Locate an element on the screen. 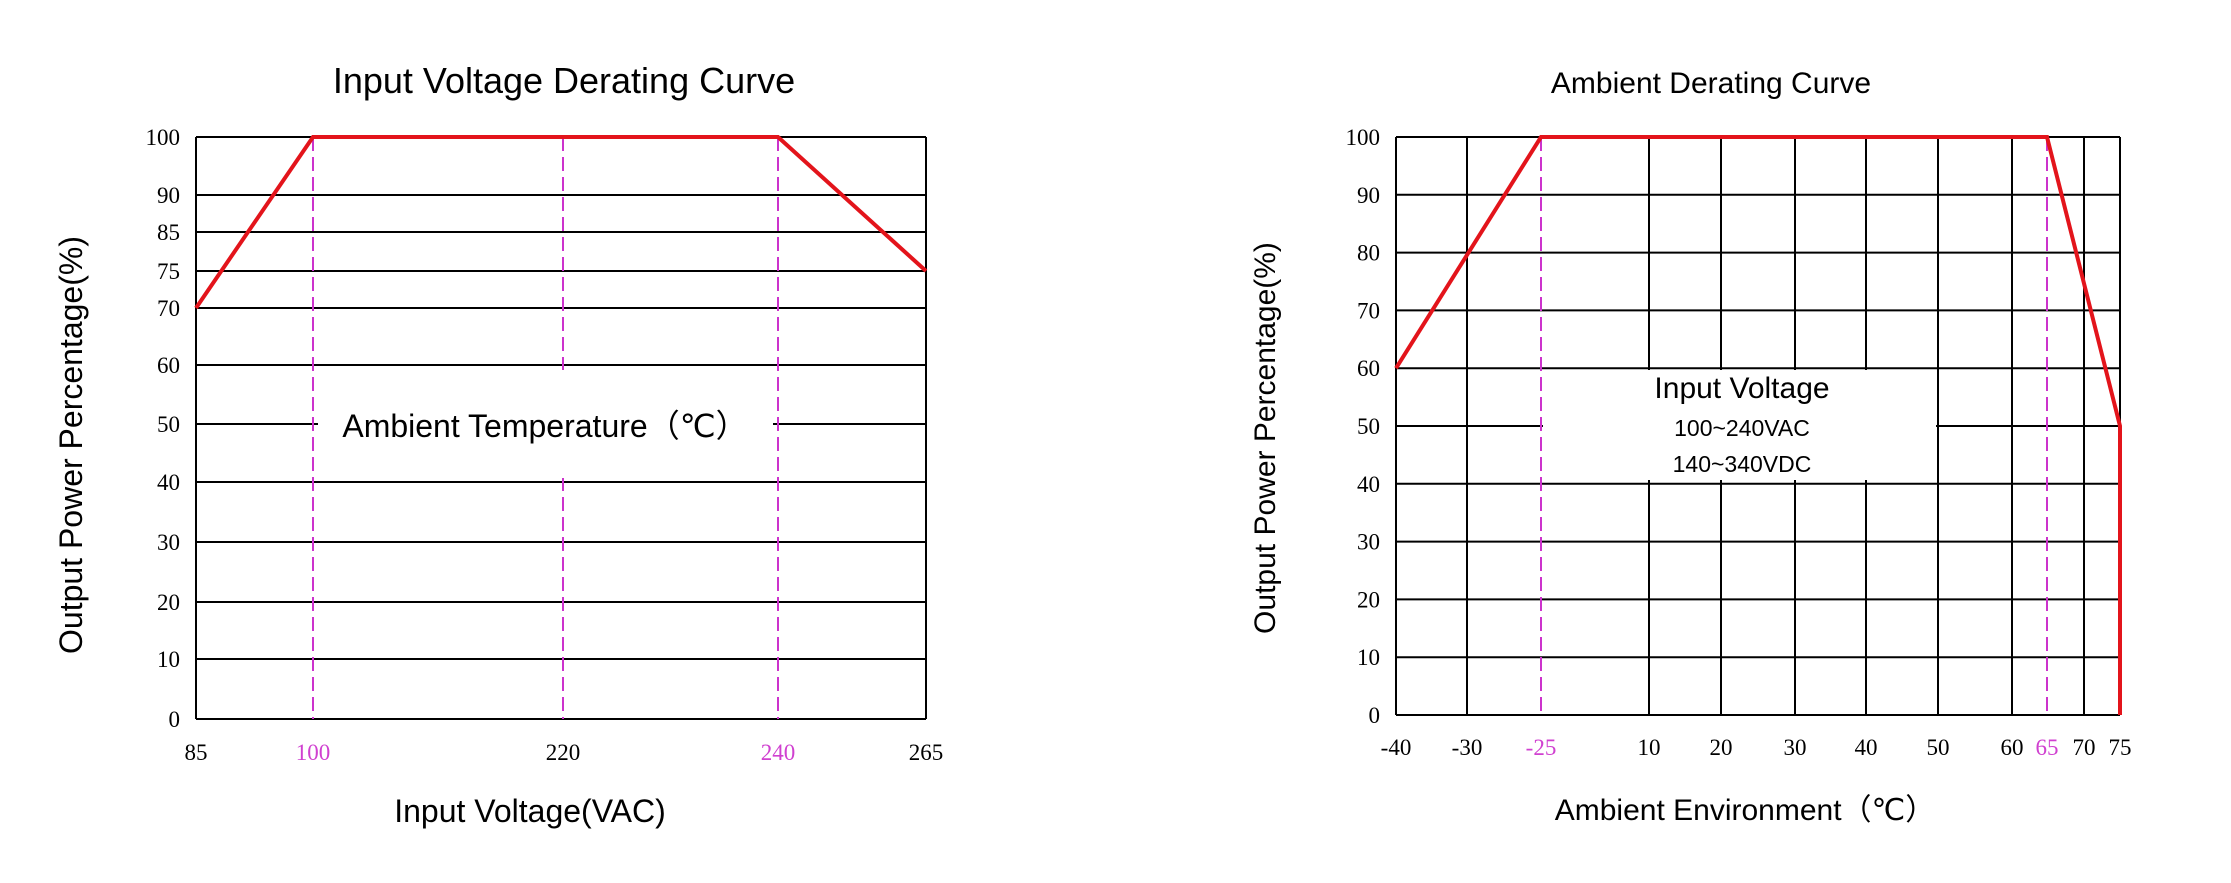 The width and height of the screenshot is (2231, 883). y-tick-label: 85 is located at coordinates (168, 232).